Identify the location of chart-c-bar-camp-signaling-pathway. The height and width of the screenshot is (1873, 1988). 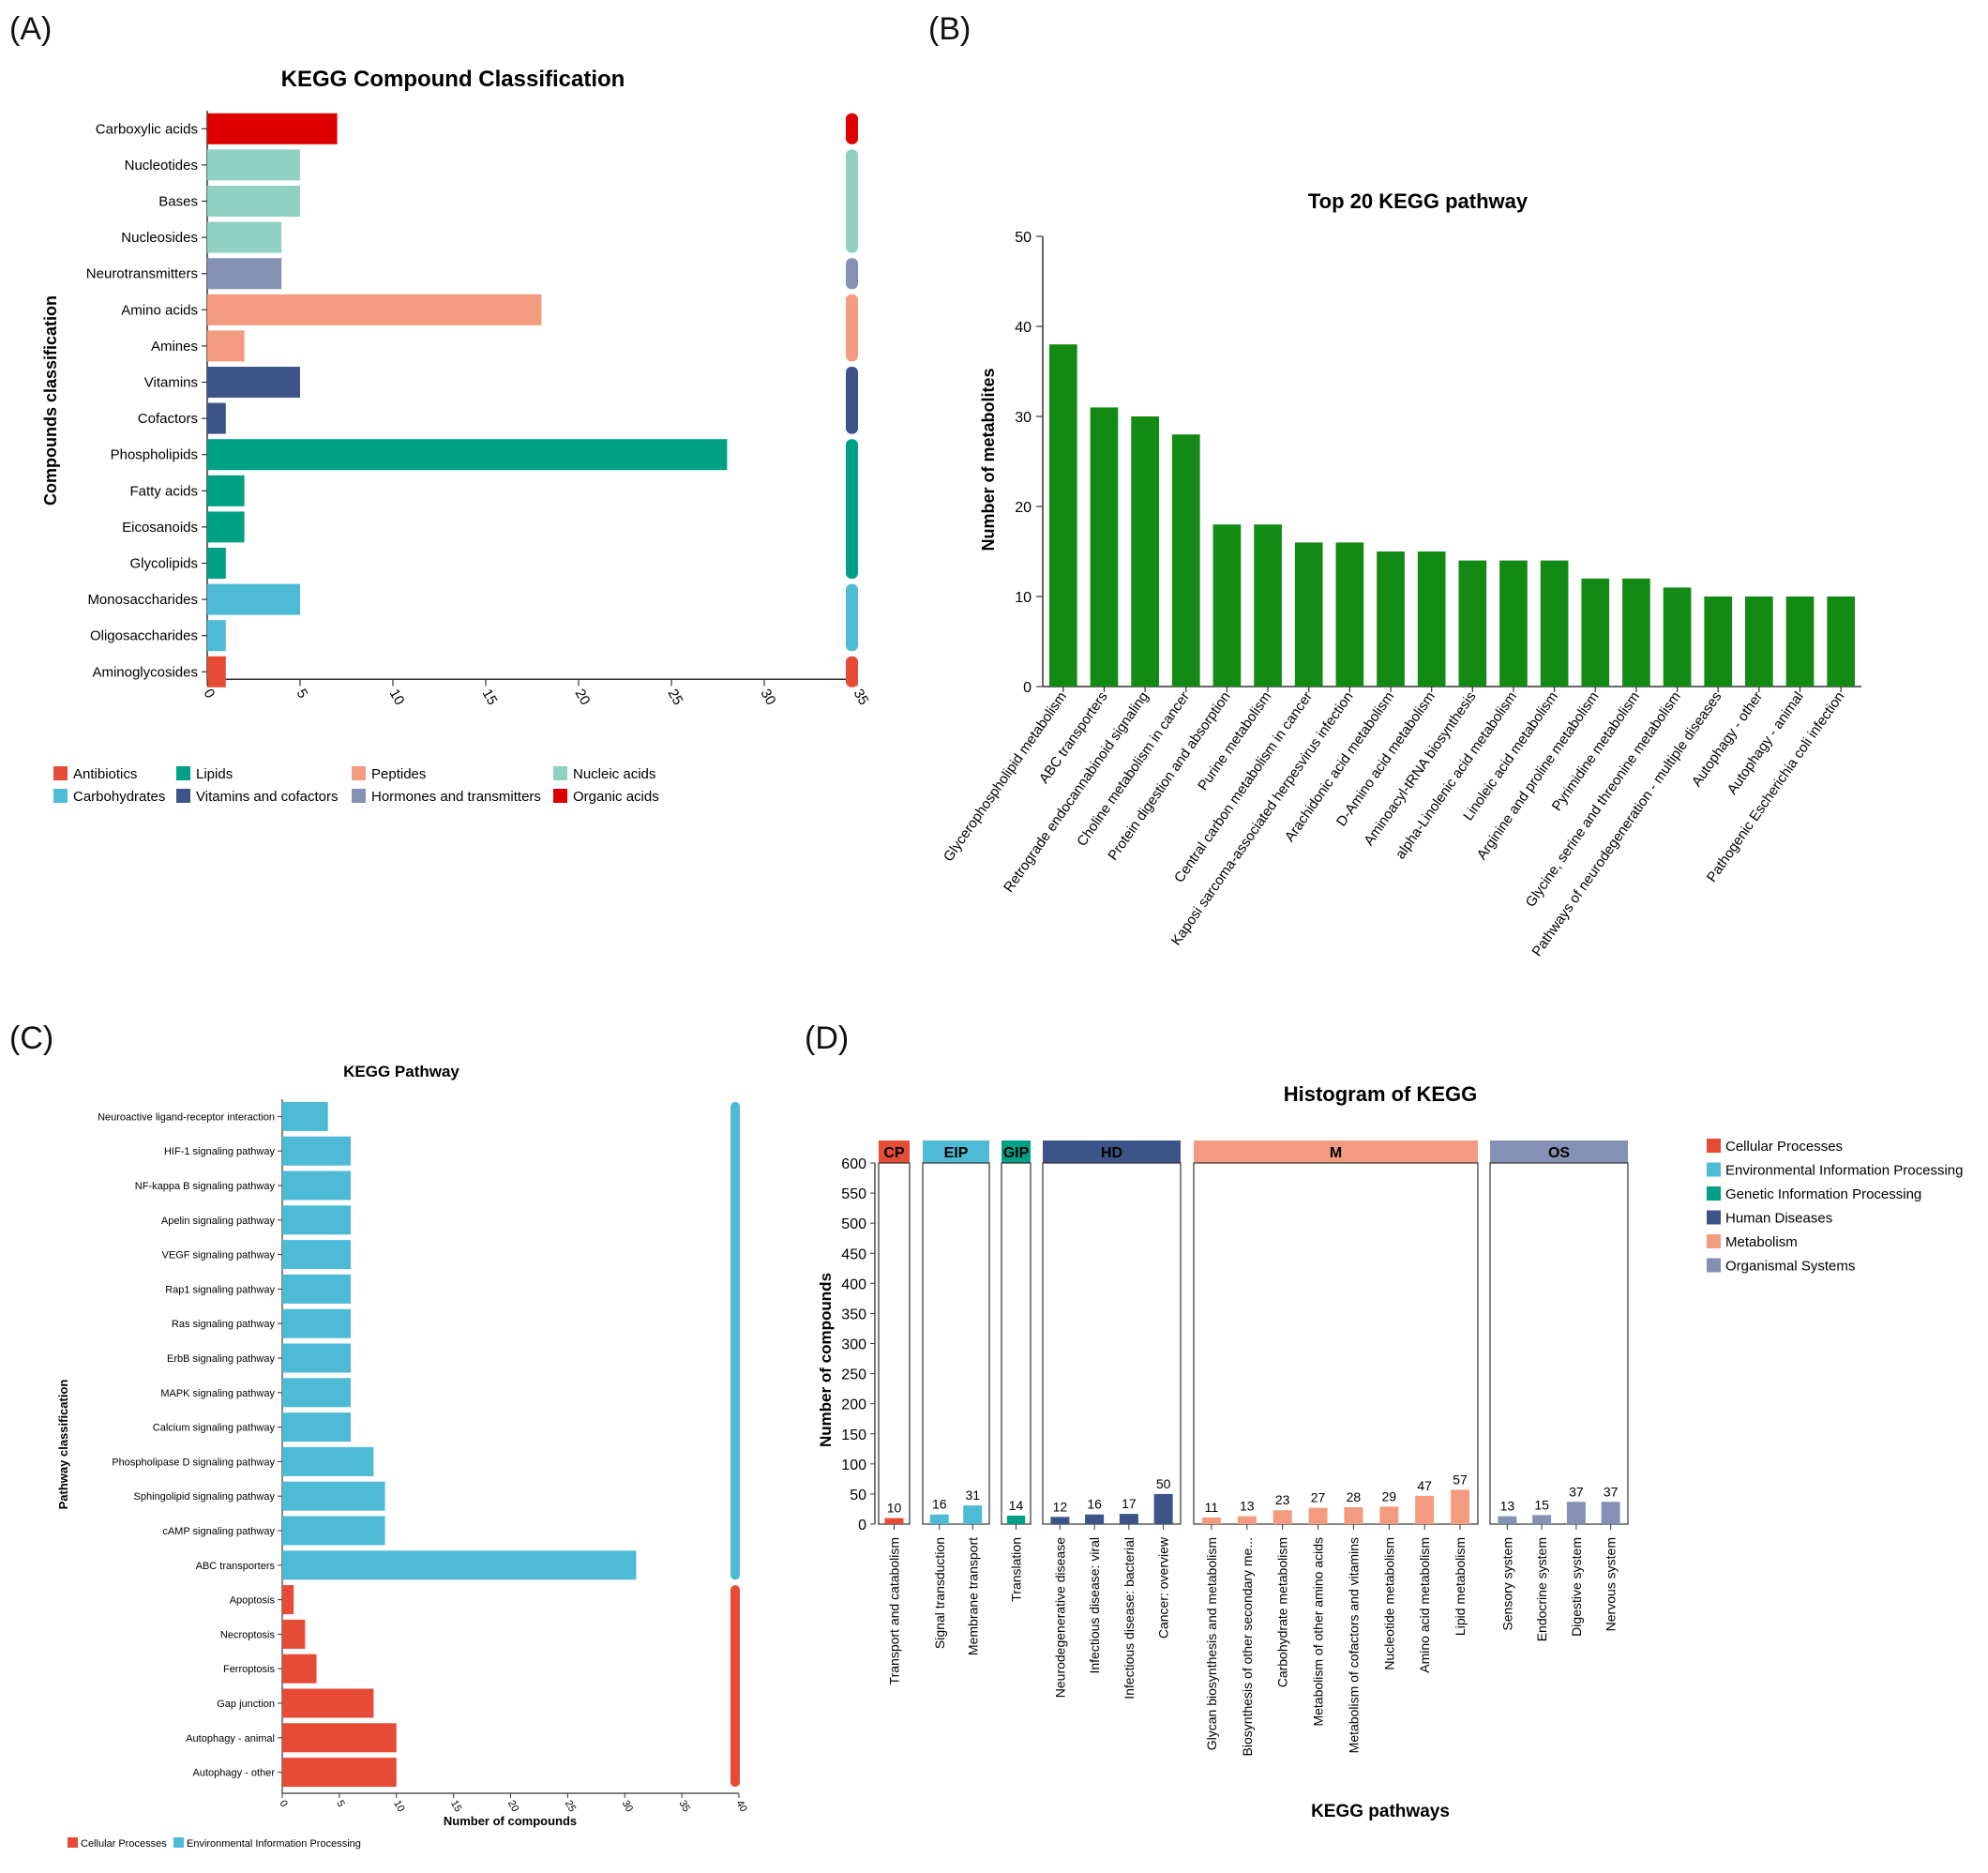
(333, 1531).